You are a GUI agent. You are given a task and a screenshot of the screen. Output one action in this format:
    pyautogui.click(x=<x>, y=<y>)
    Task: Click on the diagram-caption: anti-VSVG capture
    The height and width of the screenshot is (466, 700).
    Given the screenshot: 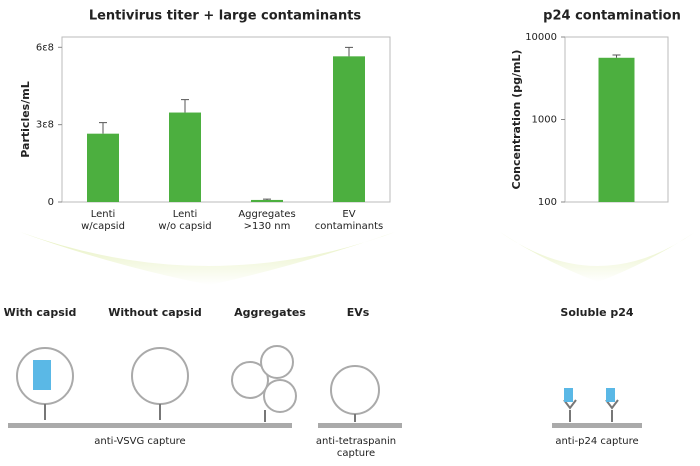 What is the action you would take?
    pyautogui.click(x=139, y=441)
    